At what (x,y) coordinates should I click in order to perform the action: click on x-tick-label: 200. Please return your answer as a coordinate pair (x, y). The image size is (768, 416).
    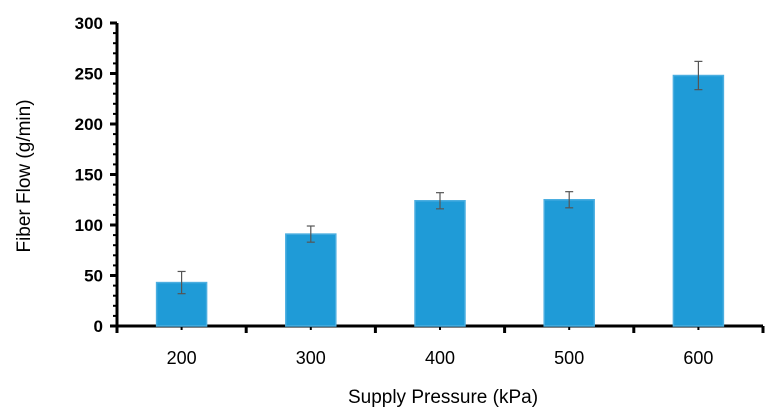
    Looking at the image, I should click on (182, 358).